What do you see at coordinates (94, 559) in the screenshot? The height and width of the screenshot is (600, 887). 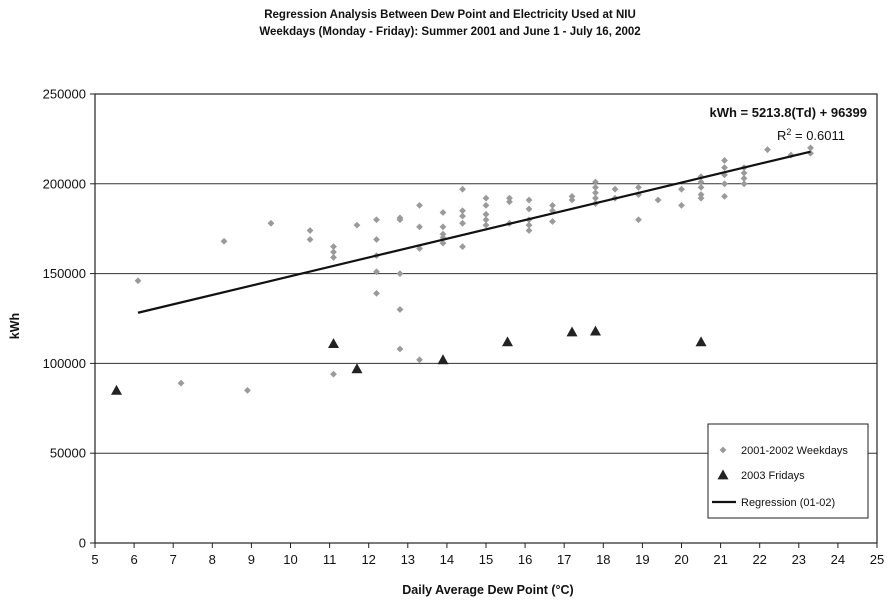 I see `x-tick-label: 5` at bounding box center [94, 559].